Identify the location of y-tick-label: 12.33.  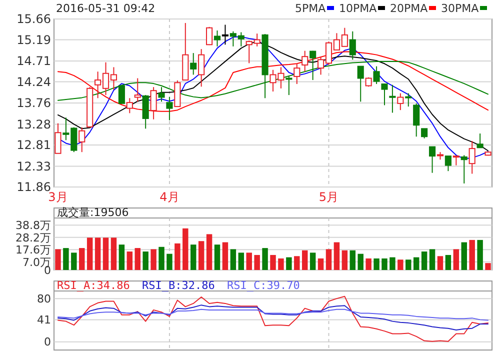
(33, 166).